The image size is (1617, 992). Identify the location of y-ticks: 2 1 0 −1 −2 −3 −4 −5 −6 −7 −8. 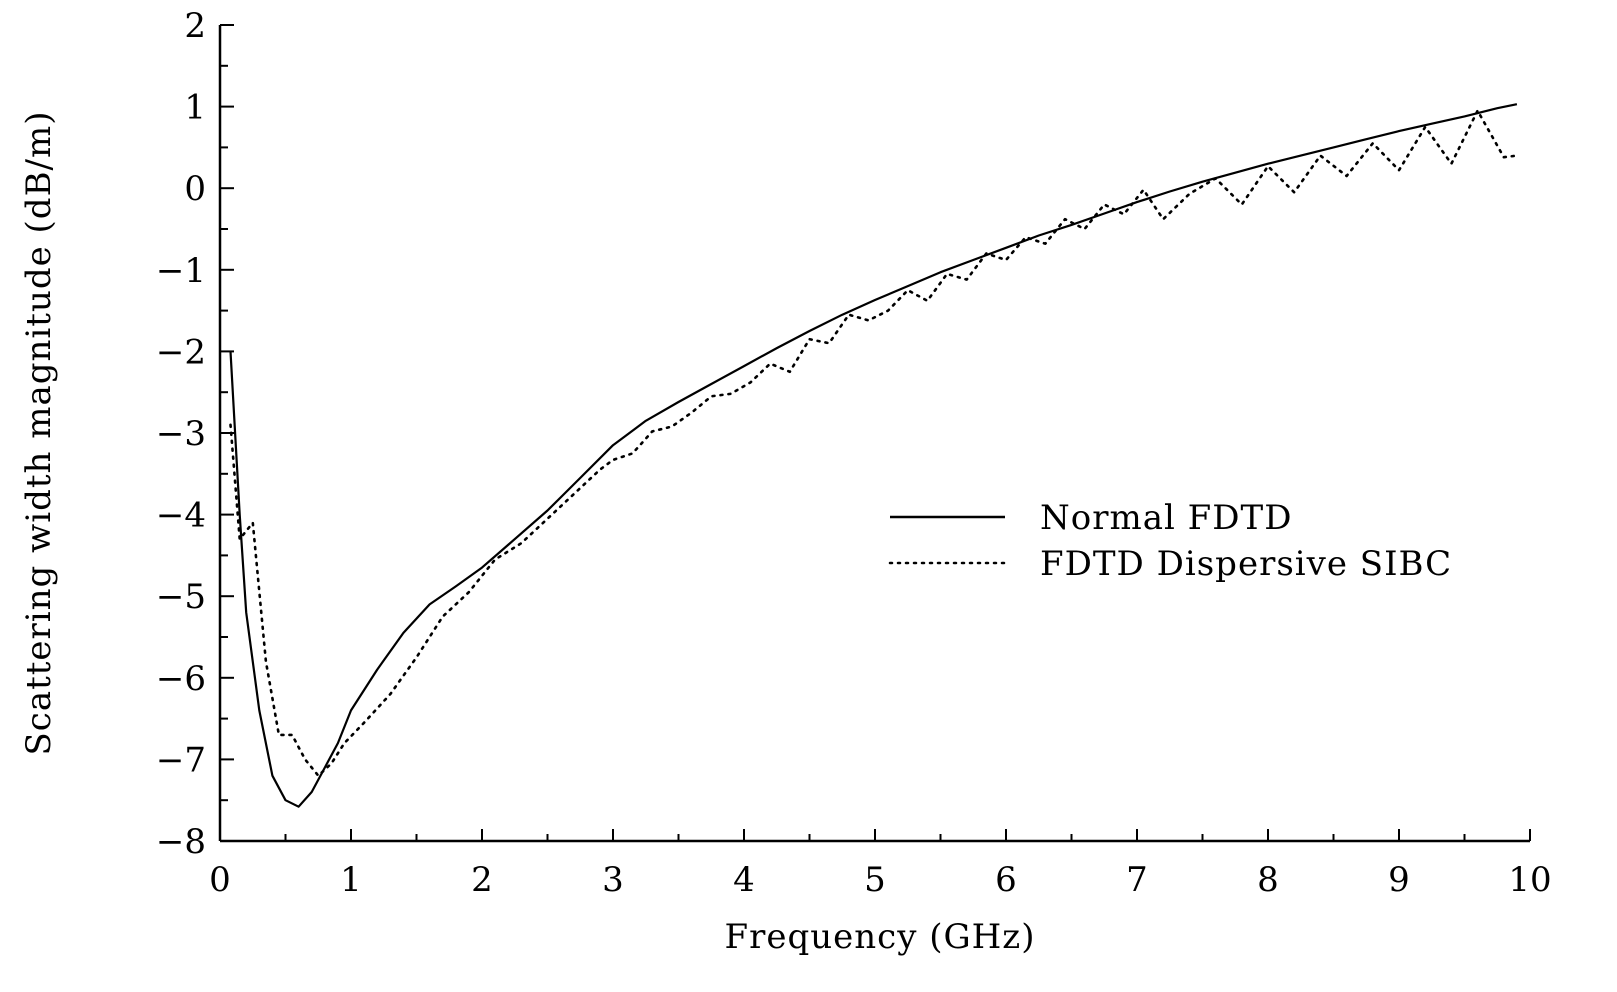
(195, 434).